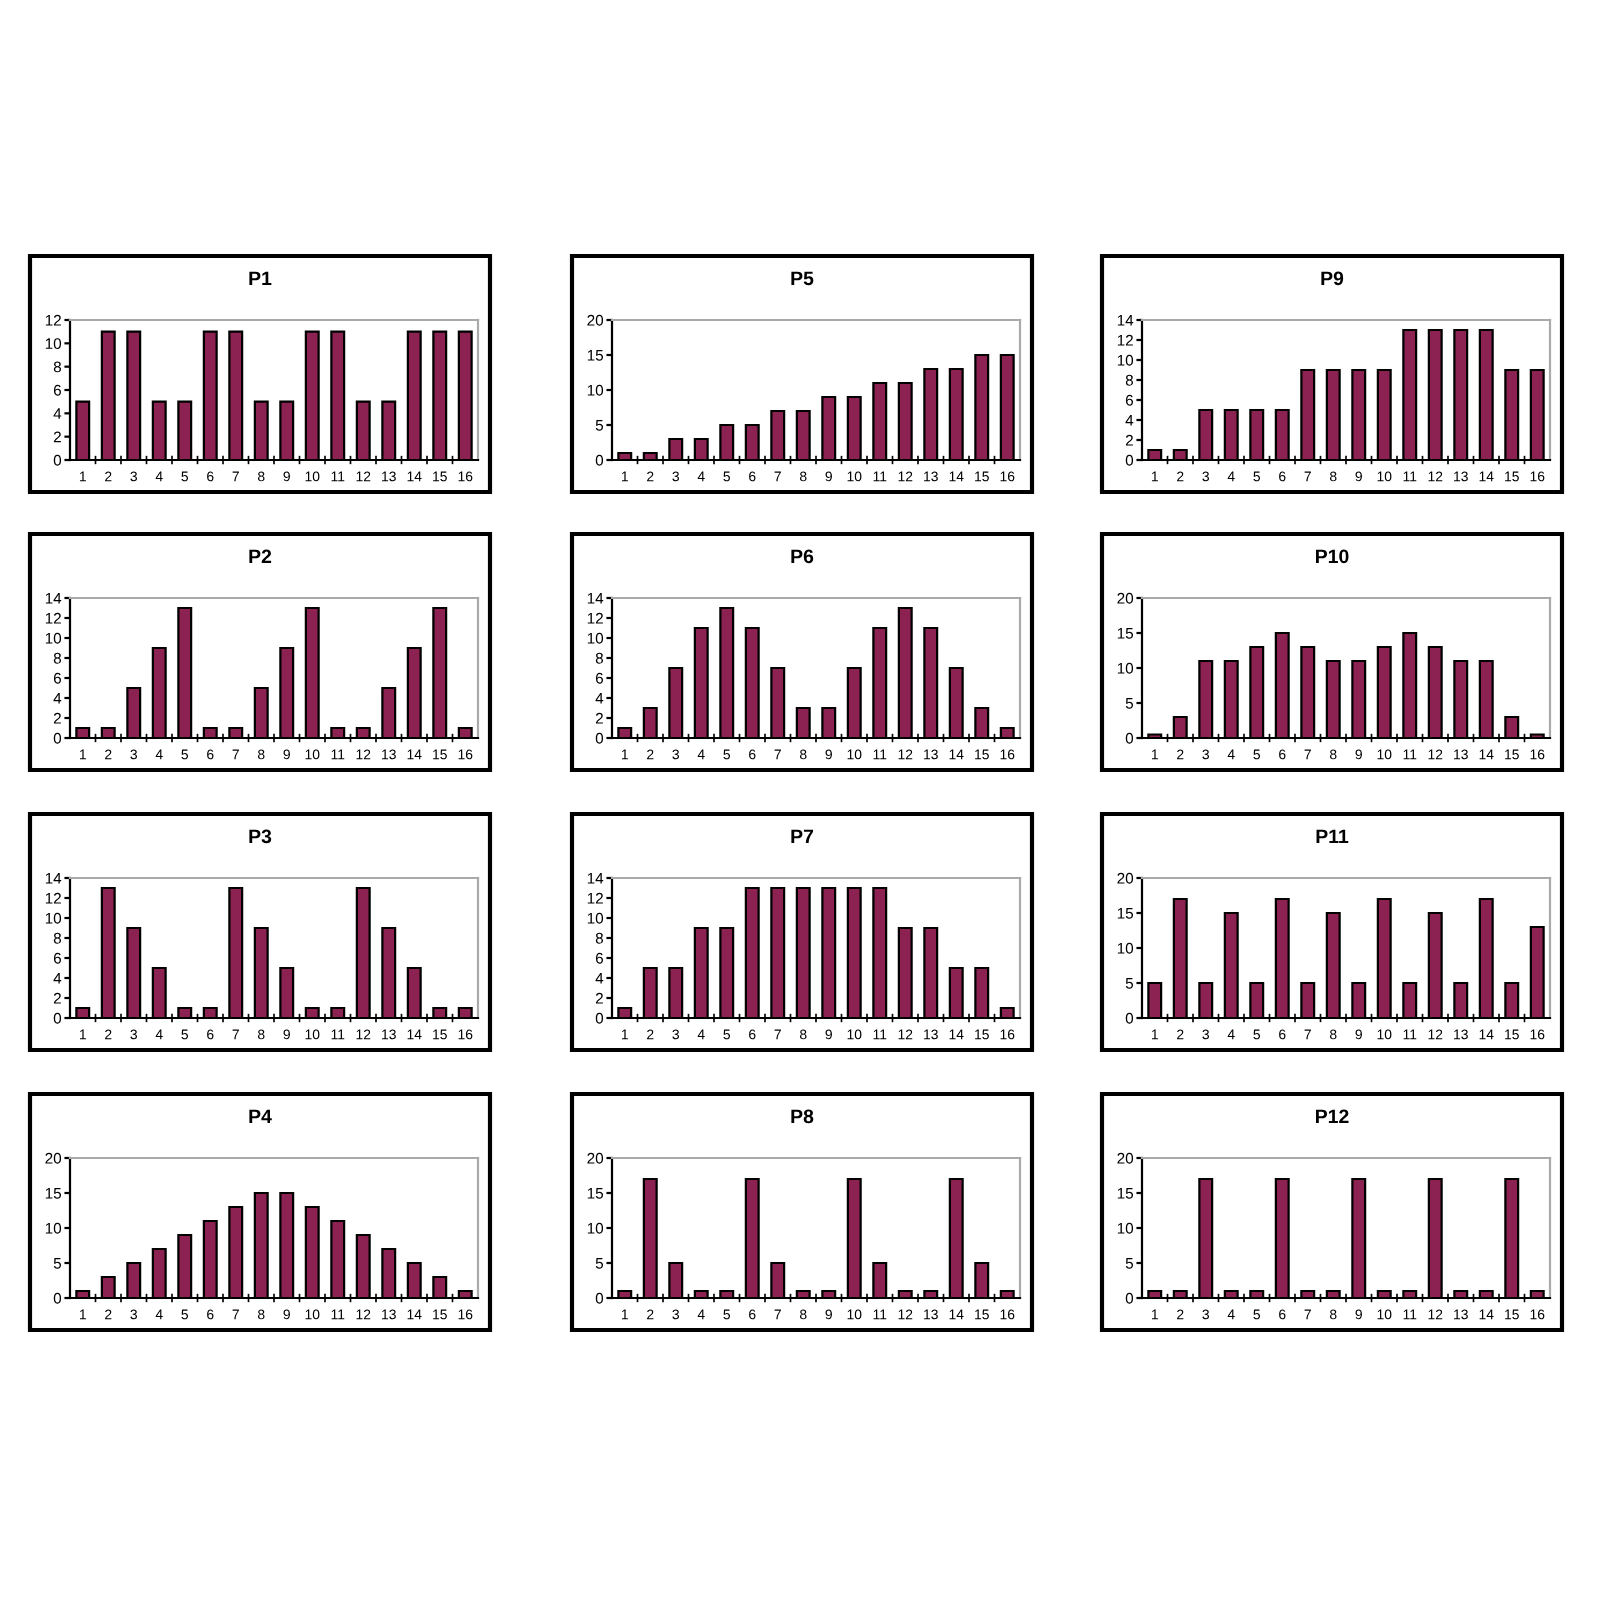 This screenshot has width=1600, height=1600. What do you see at coordinates (802, 556) in the screenshot?
I see `chart-title: P6` at bounding box center [802, 556].